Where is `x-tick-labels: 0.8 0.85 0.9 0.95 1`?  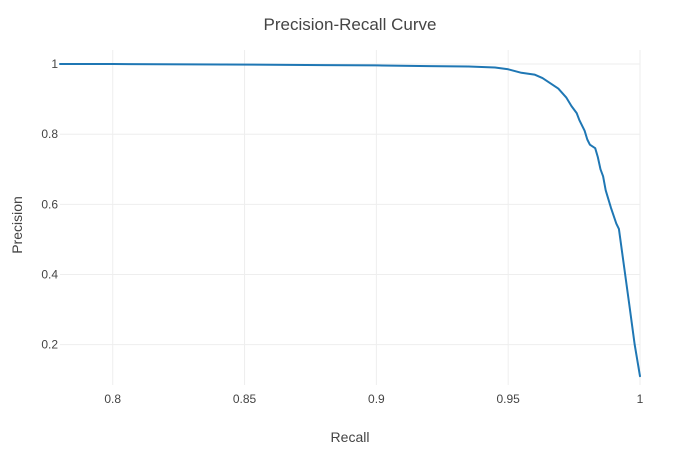 x-tick-labels: 0.8 0.85 0.9 0.95 1 is located at coordinates (373, 399).